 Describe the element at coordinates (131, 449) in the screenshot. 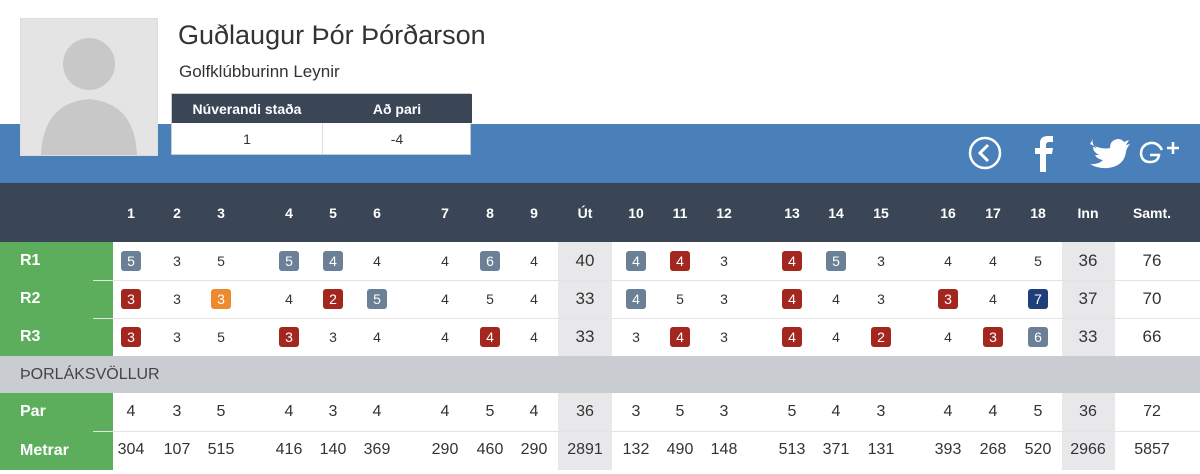

I see `meters-cell: 304` at that location.